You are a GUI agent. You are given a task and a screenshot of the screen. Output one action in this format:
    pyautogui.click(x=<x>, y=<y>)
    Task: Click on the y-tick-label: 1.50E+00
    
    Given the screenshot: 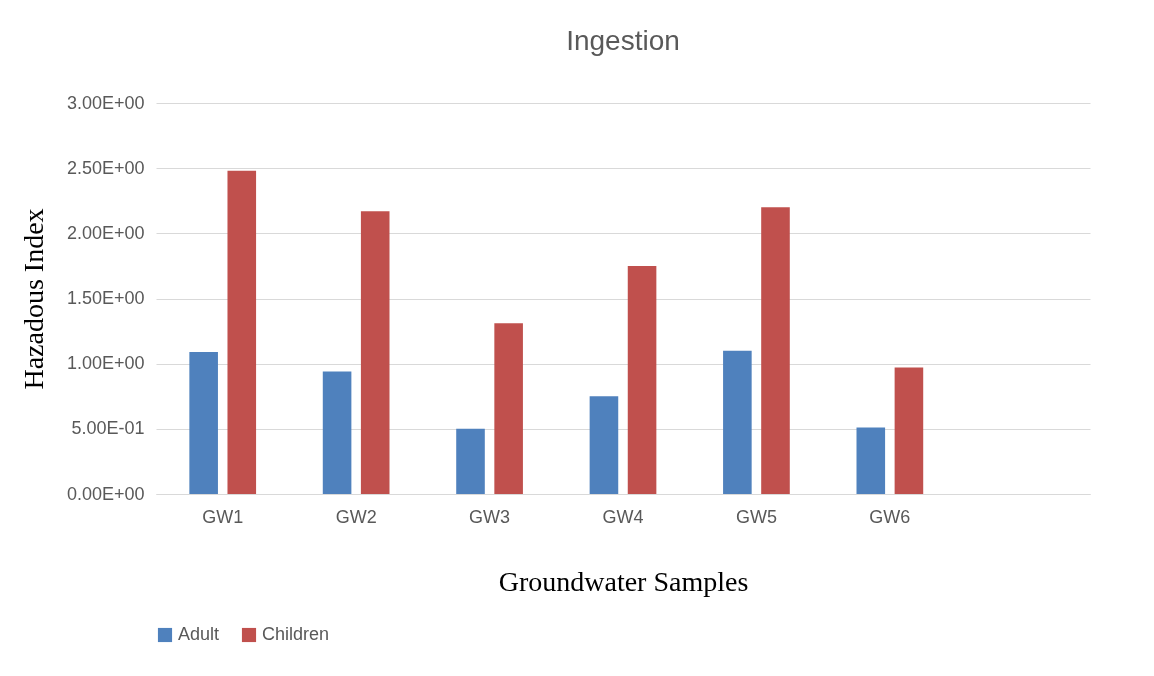 What is the action you would take?
    pyautogui.click(x=105, y=298)
    